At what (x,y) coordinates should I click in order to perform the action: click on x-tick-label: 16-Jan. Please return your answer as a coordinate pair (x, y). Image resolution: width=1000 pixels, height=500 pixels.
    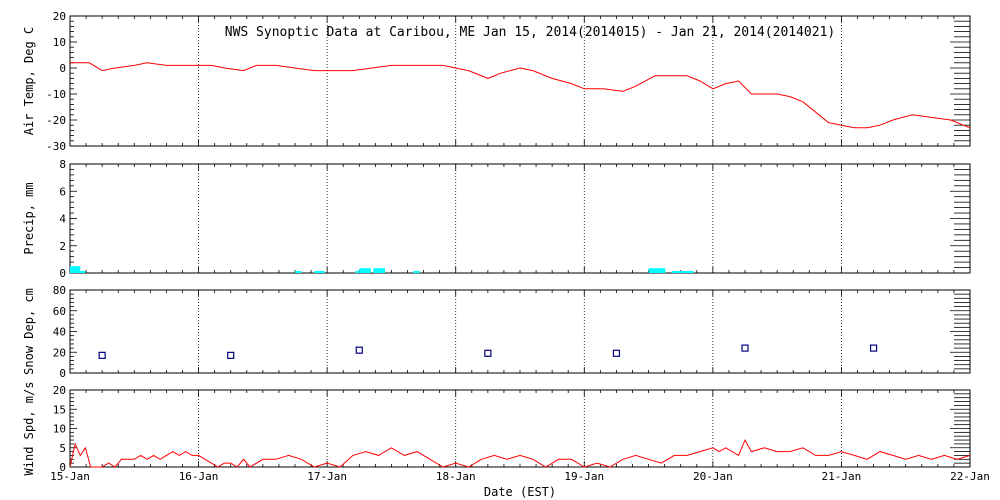
    Looking at the image, I should click on (199, 476).